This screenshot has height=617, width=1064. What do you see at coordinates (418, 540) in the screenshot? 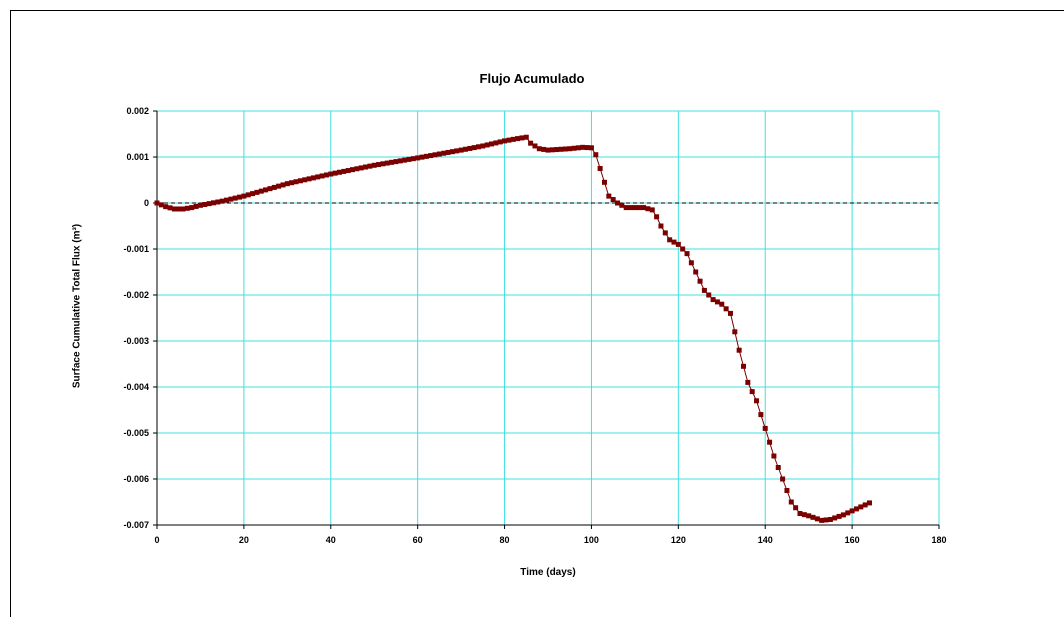
I see `x-tick-label: 60` at bounding box center [418, 540].